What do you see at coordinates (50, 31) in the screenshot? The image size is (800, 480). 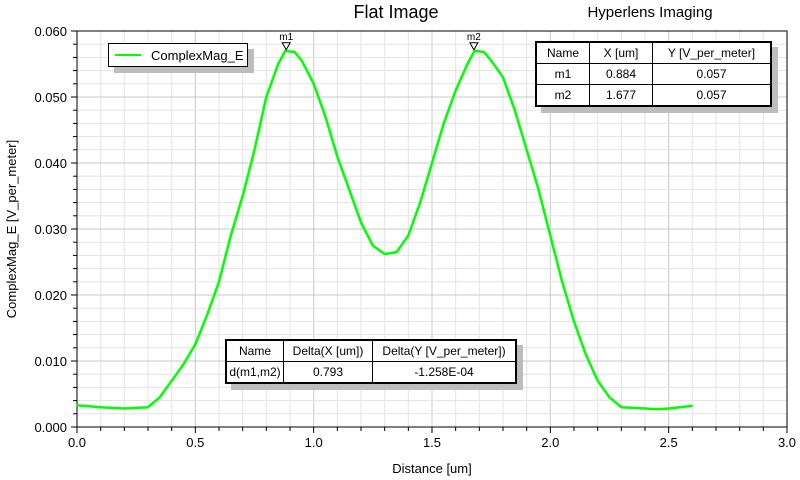 I see `y-tick-label: 0.060` at bounding box center [50, 31].